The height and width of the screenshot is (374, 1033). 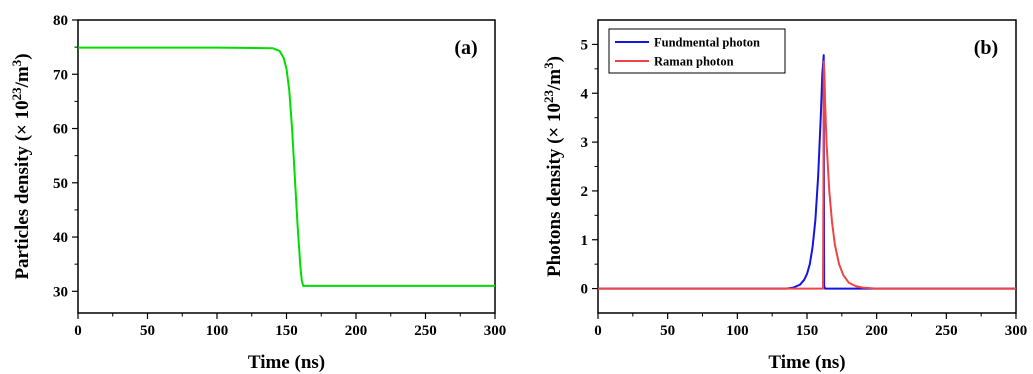 I want to click on y-tick-label: 70, so click(x=60, y=75).